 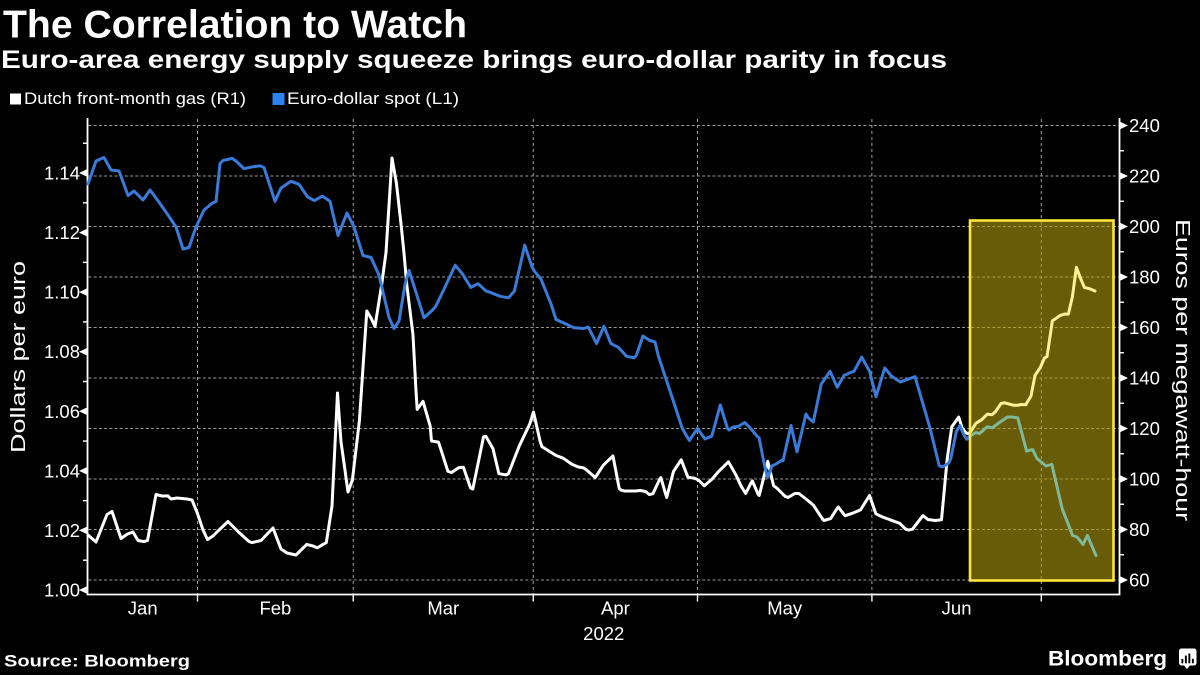 What do you see at coordinates (143, 608) in the screenshot?
I see `svg-text: Jan` at bounding box center [143, 608].